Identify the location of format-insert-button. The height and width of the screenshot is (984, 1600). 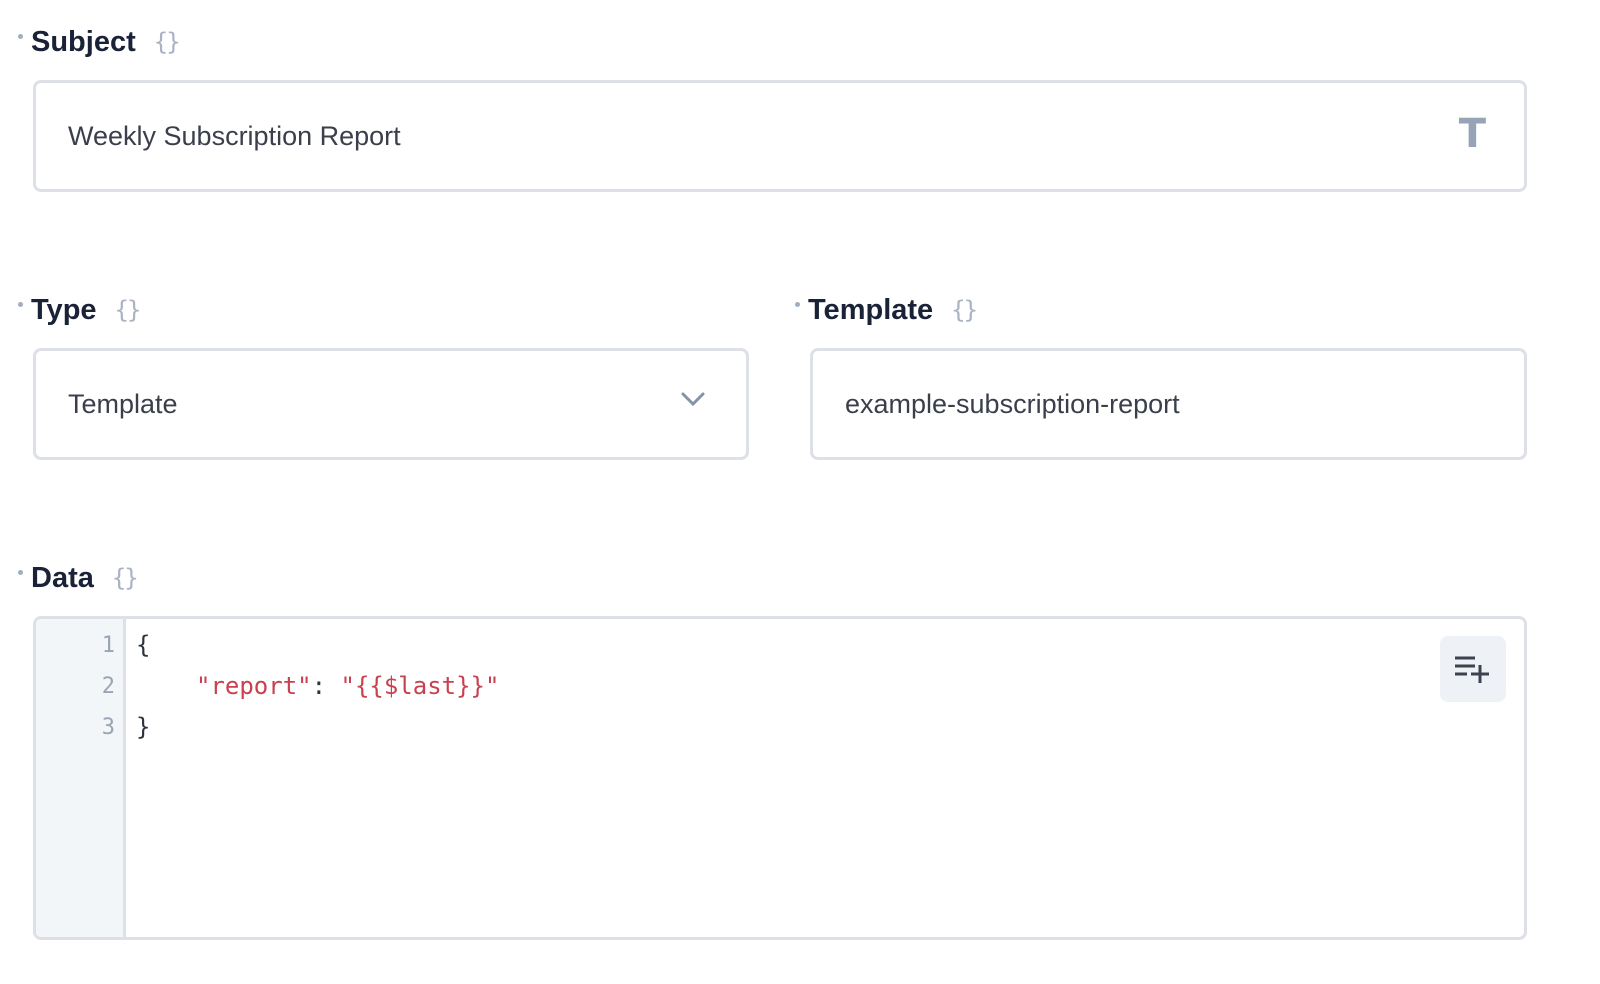
(1473, 669).